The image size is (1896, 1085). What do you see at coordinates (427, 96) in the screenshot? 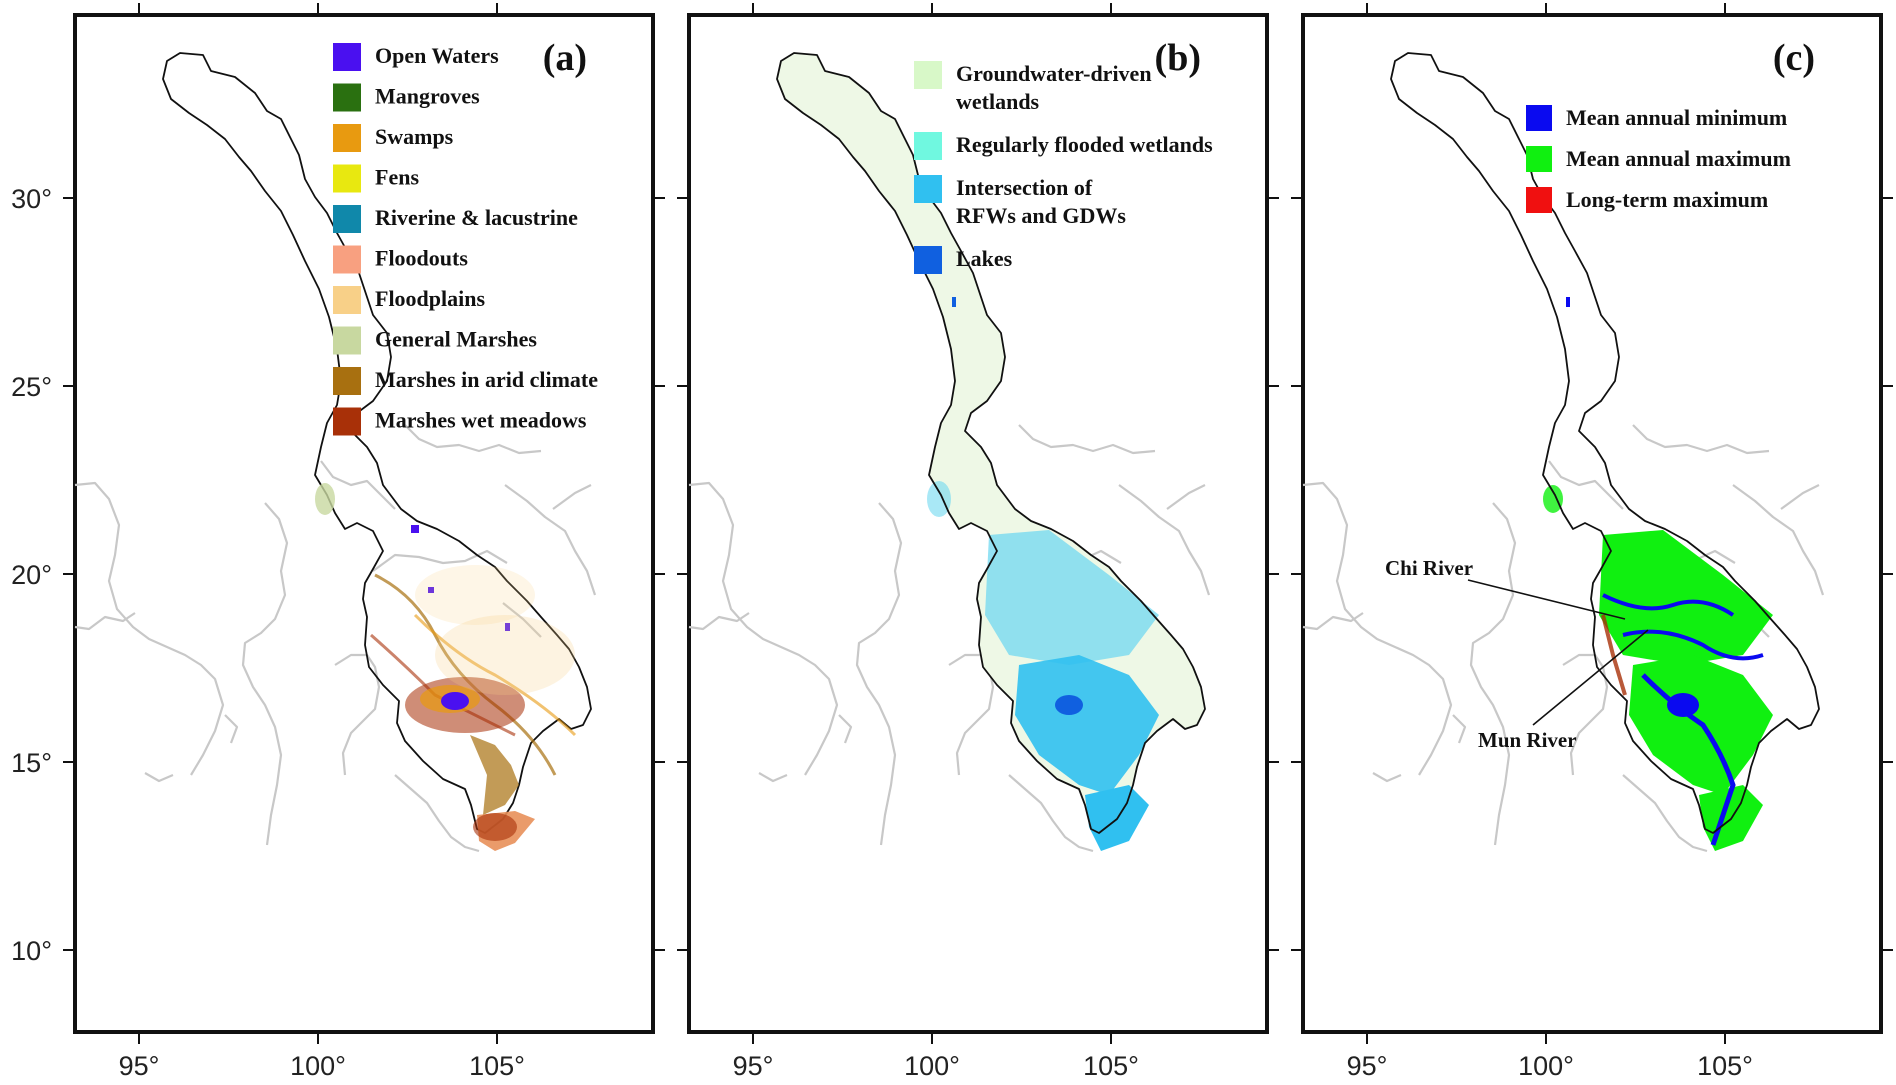
I see `legend-label: Mangroves` at bounding box center [427, 96].